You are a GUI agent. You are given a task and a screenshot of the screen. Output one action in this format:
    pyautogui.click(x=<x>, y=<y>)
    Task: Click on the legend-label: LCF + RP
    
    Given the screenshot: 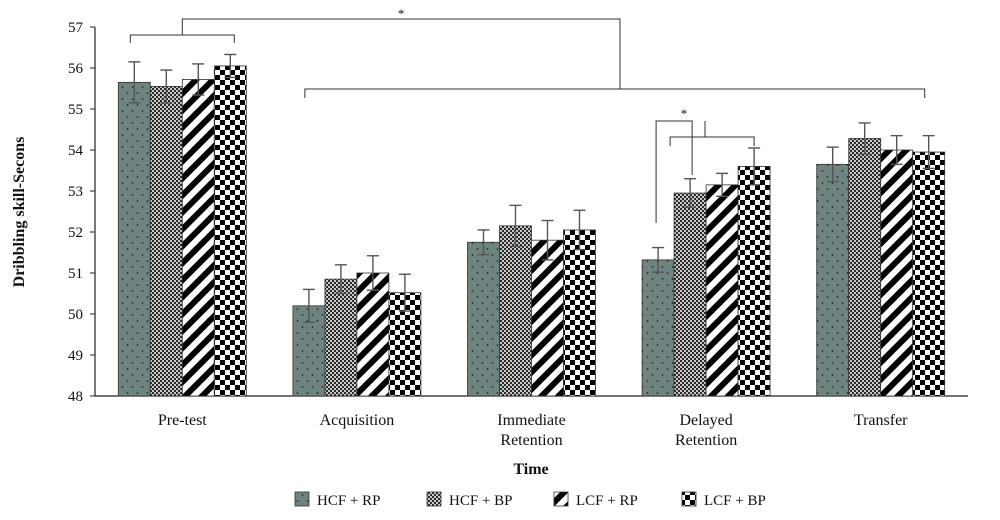 What is the action you would take?
    pyautogui.click(x=607, y=501)
    